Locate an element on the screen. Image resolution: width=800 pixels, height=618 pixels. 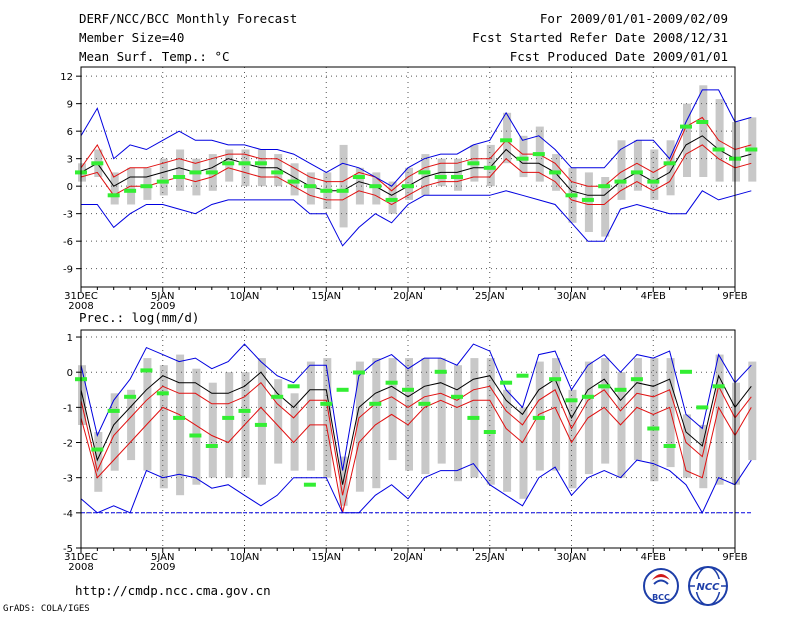
temp-ytick-label: -6 is located at coordinates (68, 242).